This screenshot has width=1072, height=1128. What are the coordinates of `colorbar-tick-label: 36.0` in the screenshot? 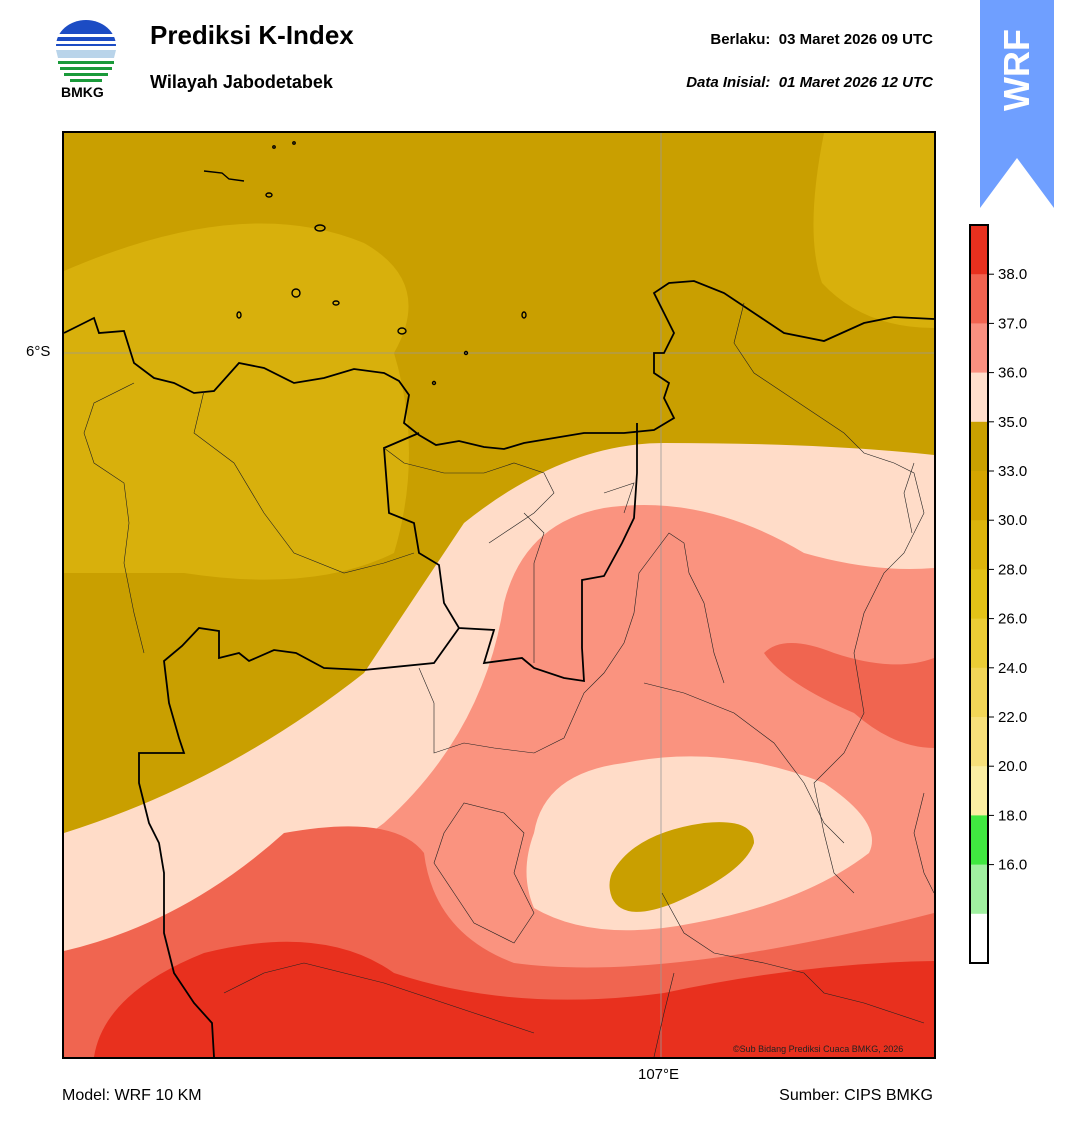 It's located at (1012, 373).